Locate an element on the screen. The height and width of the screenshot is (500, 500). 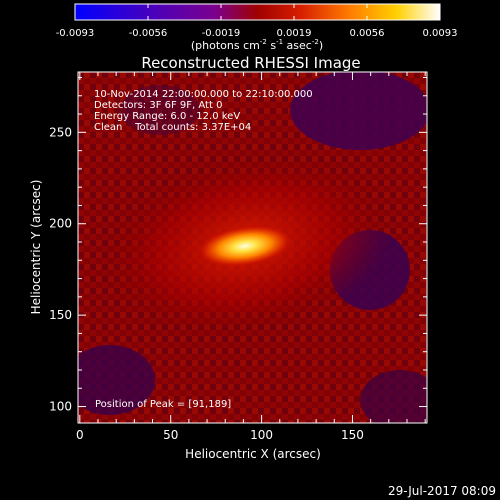
colorbar is located at coordinates (257, 12).